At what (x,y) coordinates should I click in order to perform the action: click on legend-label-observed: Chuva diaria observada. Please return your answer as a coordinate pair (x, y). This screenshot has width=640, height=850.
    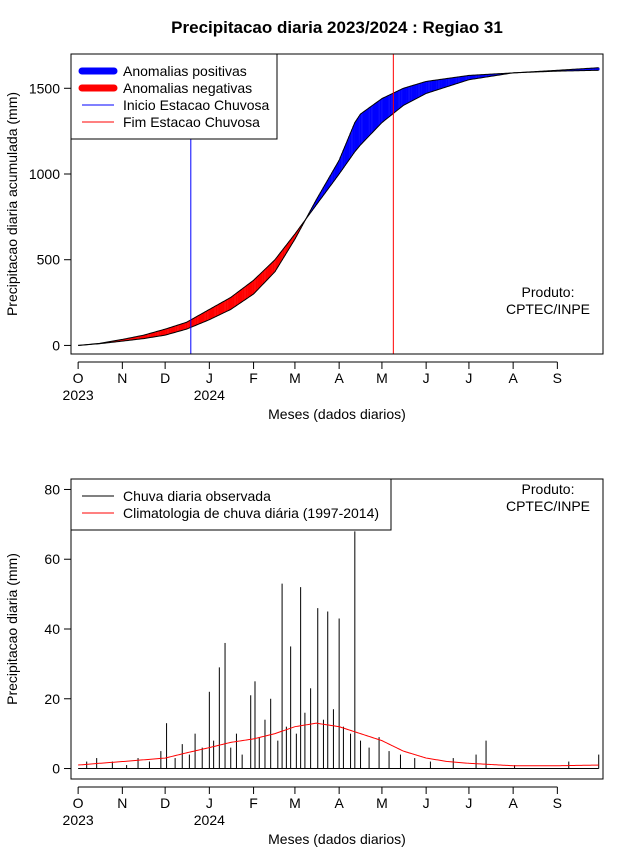
    Looking at the image, I should click on (197, 496).